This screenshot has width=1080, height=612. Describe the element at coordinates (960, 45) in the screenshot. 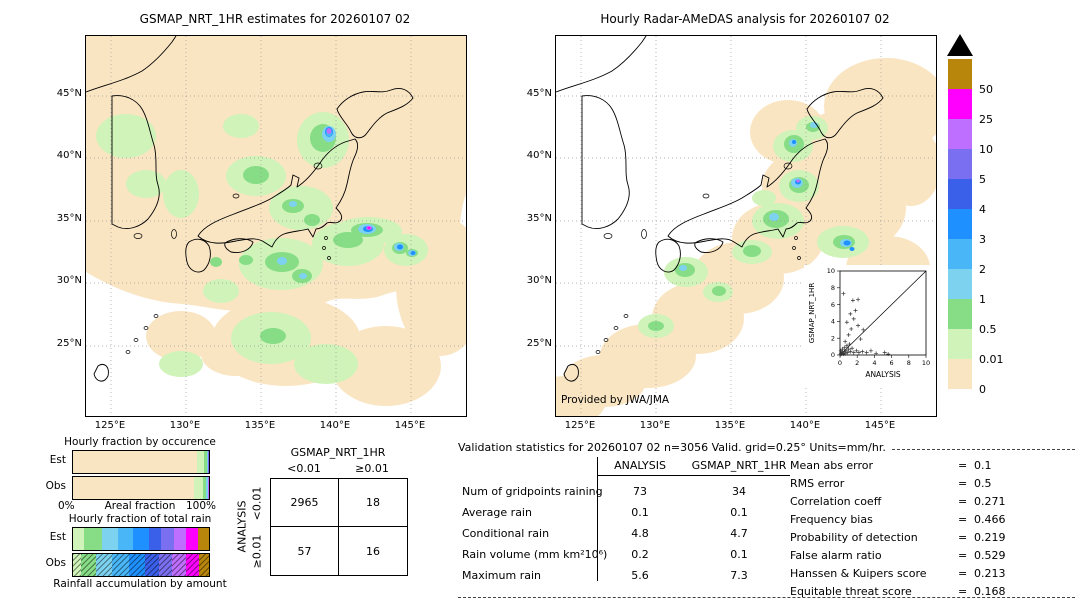

I see `colorbar-overflow-triangle` at that location.